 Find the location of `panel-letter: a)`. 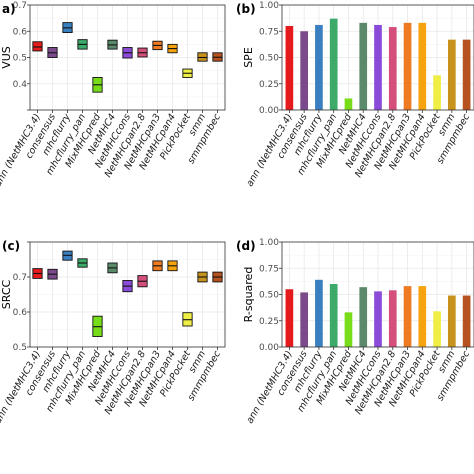

panel-letter: a) is located at coordinates (9, 9).